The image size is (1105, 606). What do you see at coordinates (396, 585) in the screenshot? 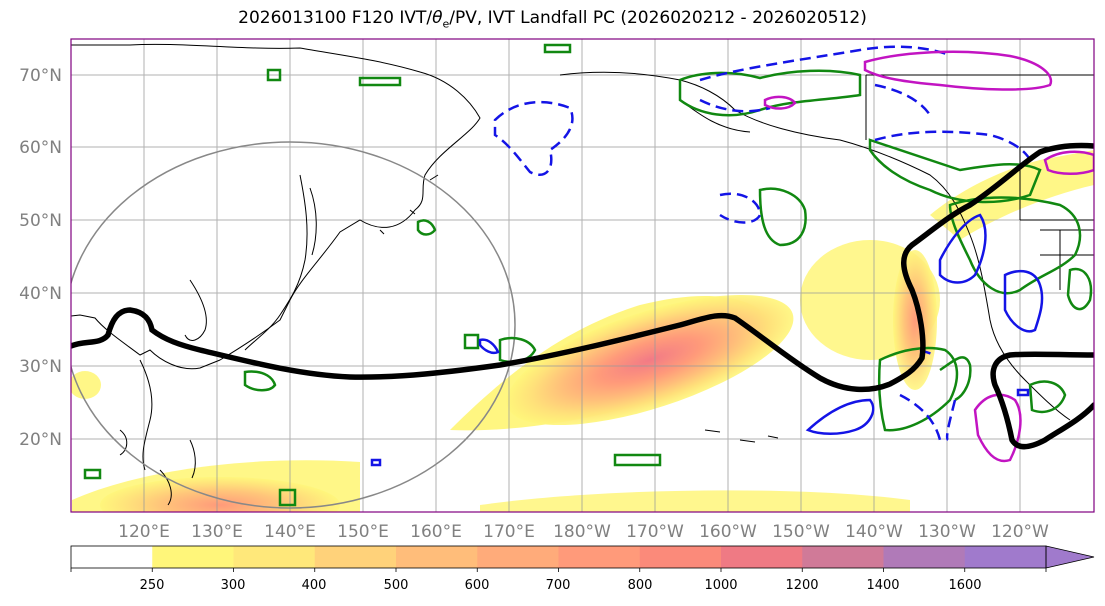
I see `colorbar-label: 500` at bounding box center [396, 585].